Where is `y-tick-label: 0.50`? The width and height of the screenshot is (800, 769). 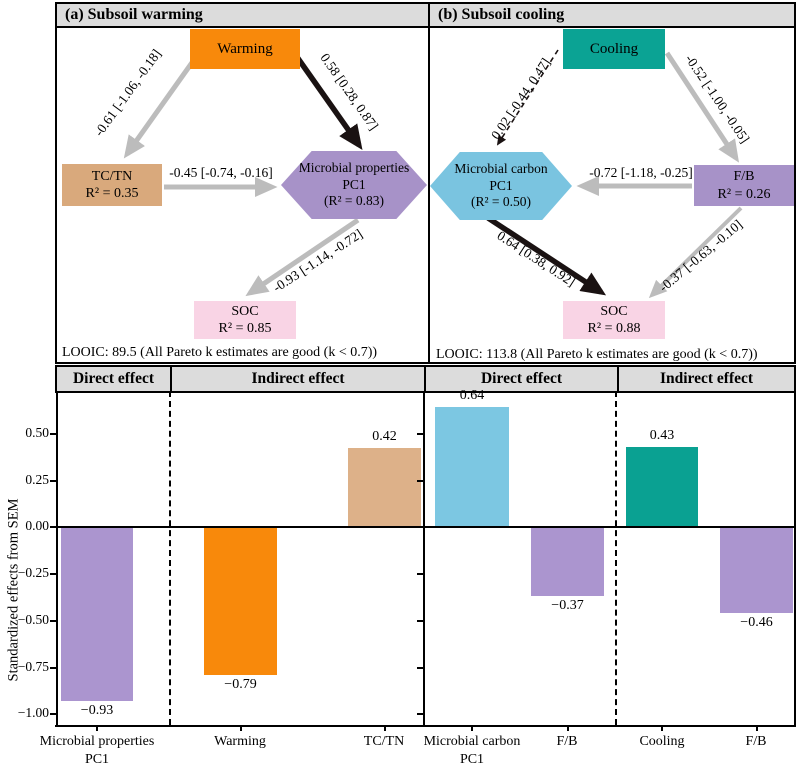 y-tick-label: 0.50 is located at coordinates (37, 432).